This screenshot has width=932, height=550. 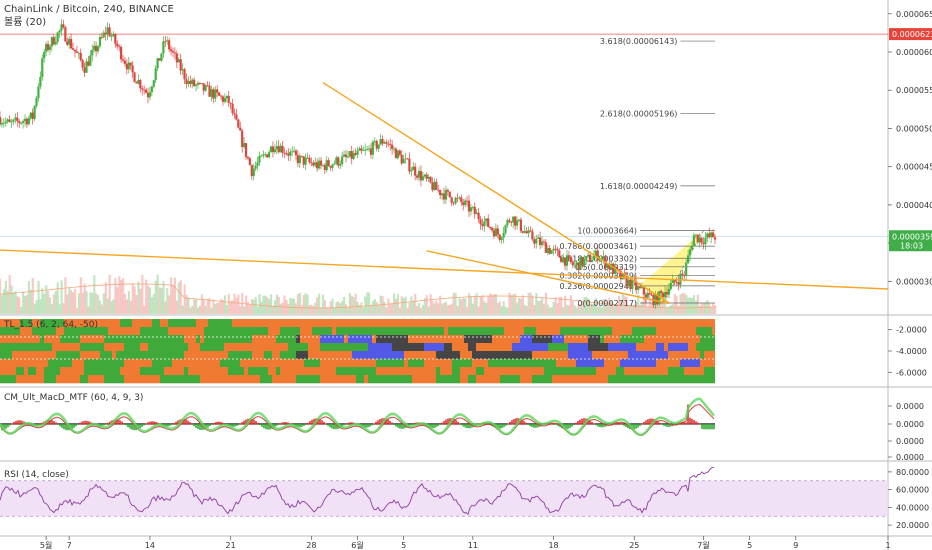 I want to click on time-tick-label: 7, so click(x=69, y=545).